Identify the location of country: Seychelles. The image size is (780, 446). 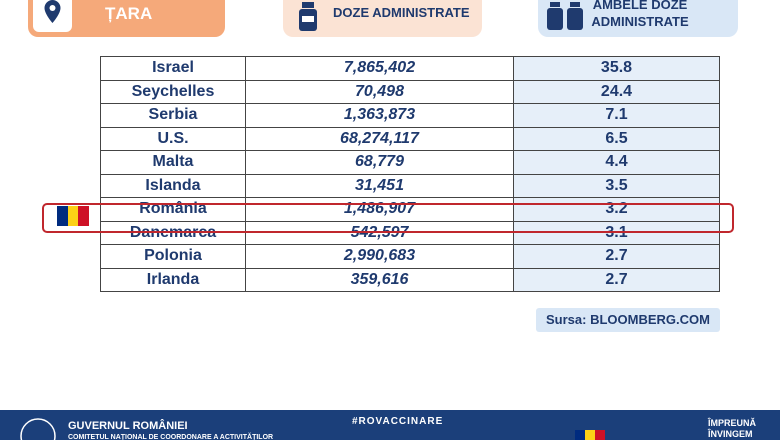
(173, 91).